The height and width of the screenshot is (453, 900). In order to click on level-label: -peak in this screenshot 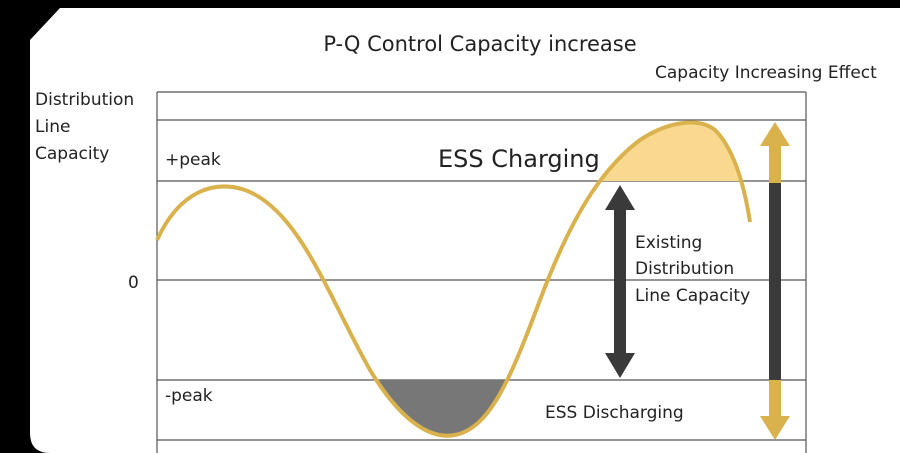, I will do `click(189, 396)`.